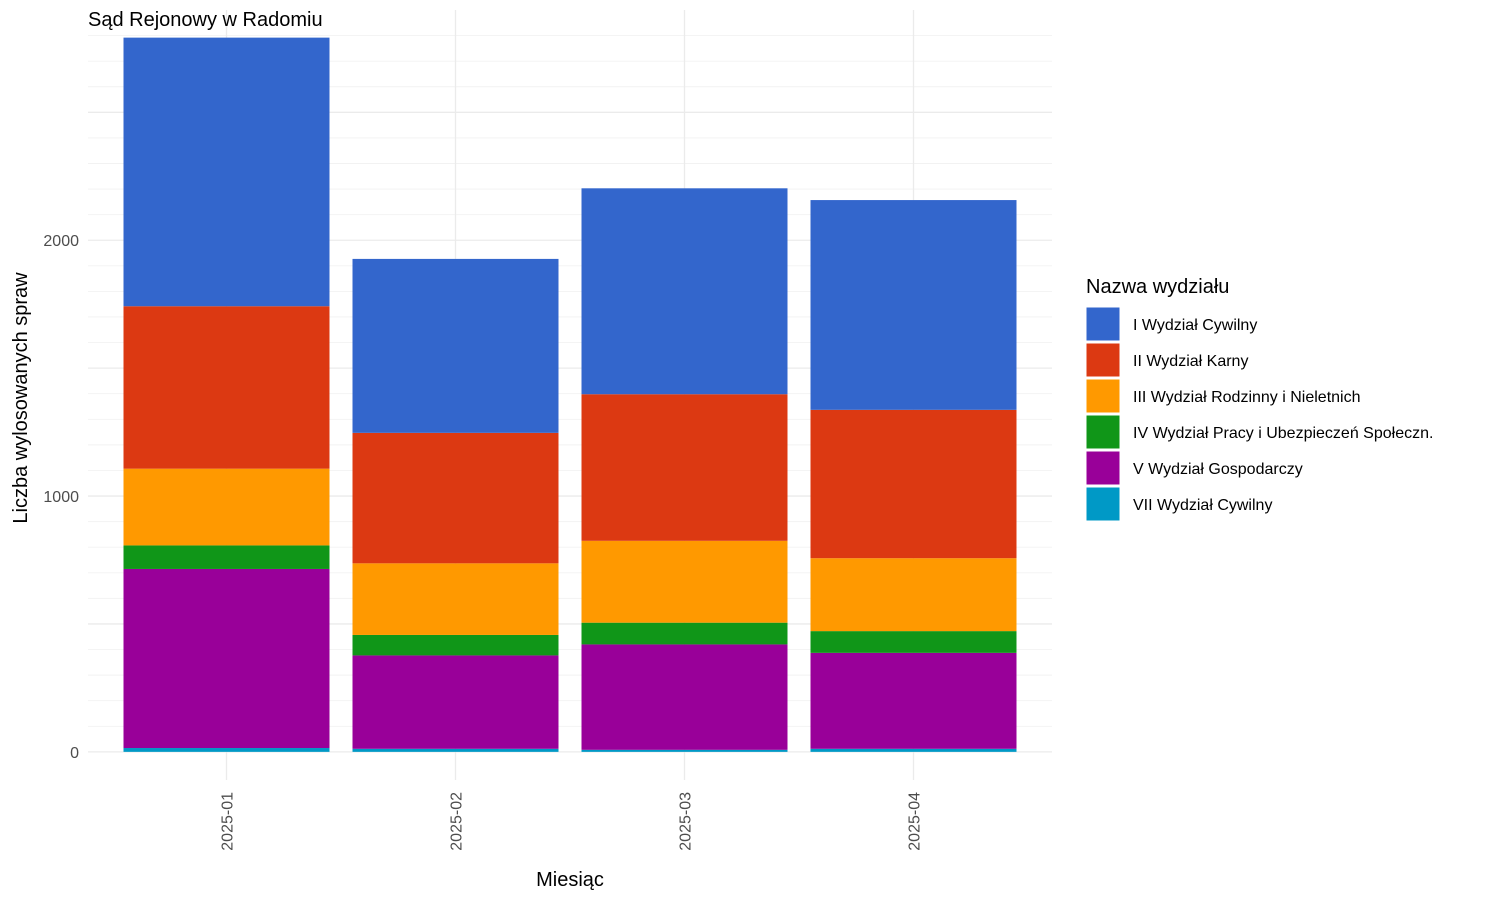 Image resolution: width=1500 pixels, height=905 pixels. Describe the element at coordinates (1202, 505) in the screenshot. I see `legend-label: VII Wydział Cywilny` at that location.